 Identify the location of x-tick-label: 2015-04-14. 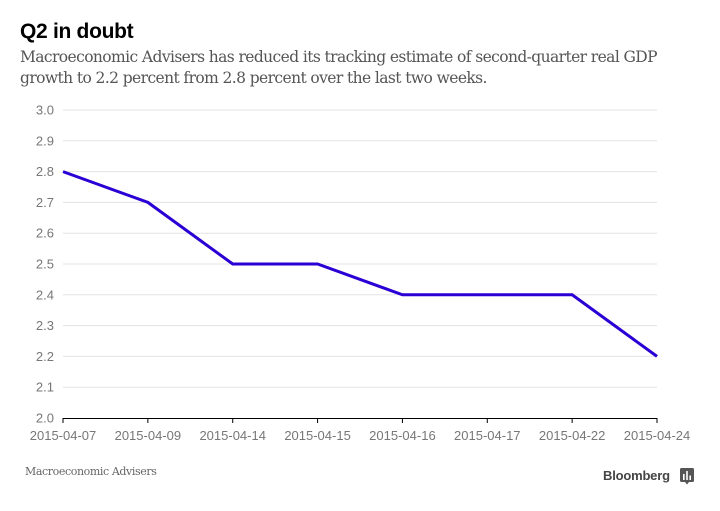
(232, 435).